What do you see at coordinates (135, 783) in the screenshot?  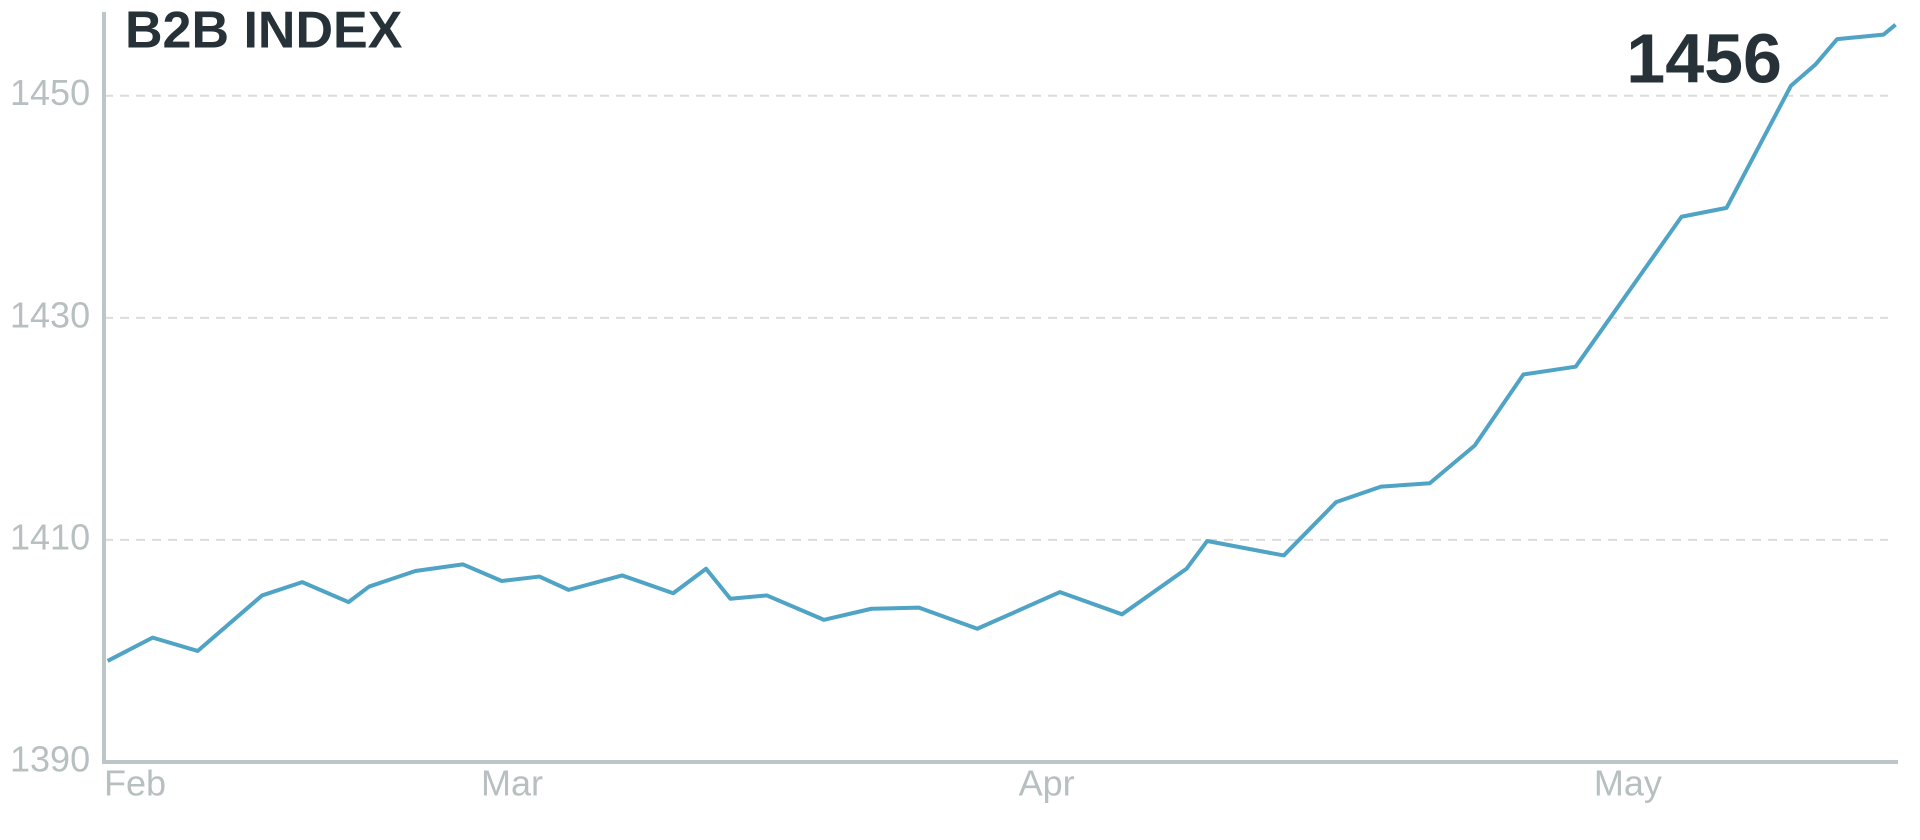 I see `x-tick-label: Feb` at bounding box center [135, 783].